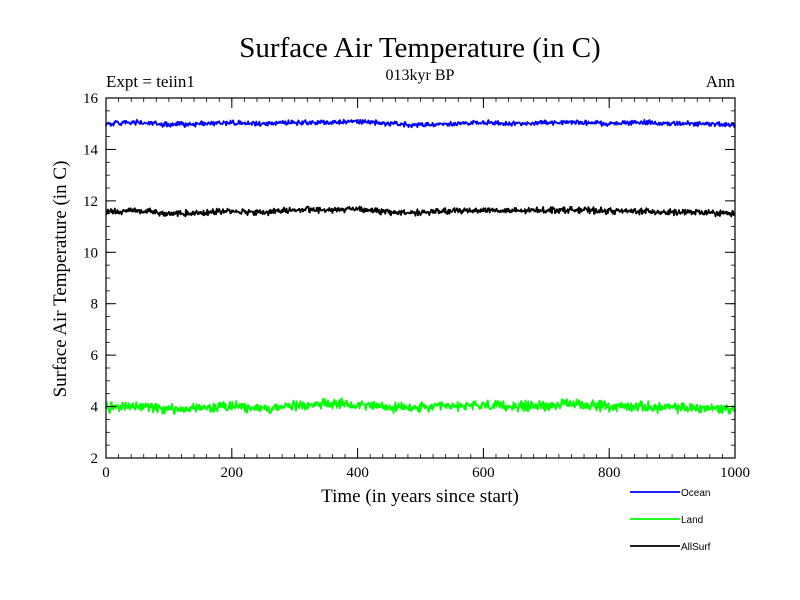 The height and width of the screenshot is (600, 800). I want to click on x-tick-label: 600, so click(483, 473).